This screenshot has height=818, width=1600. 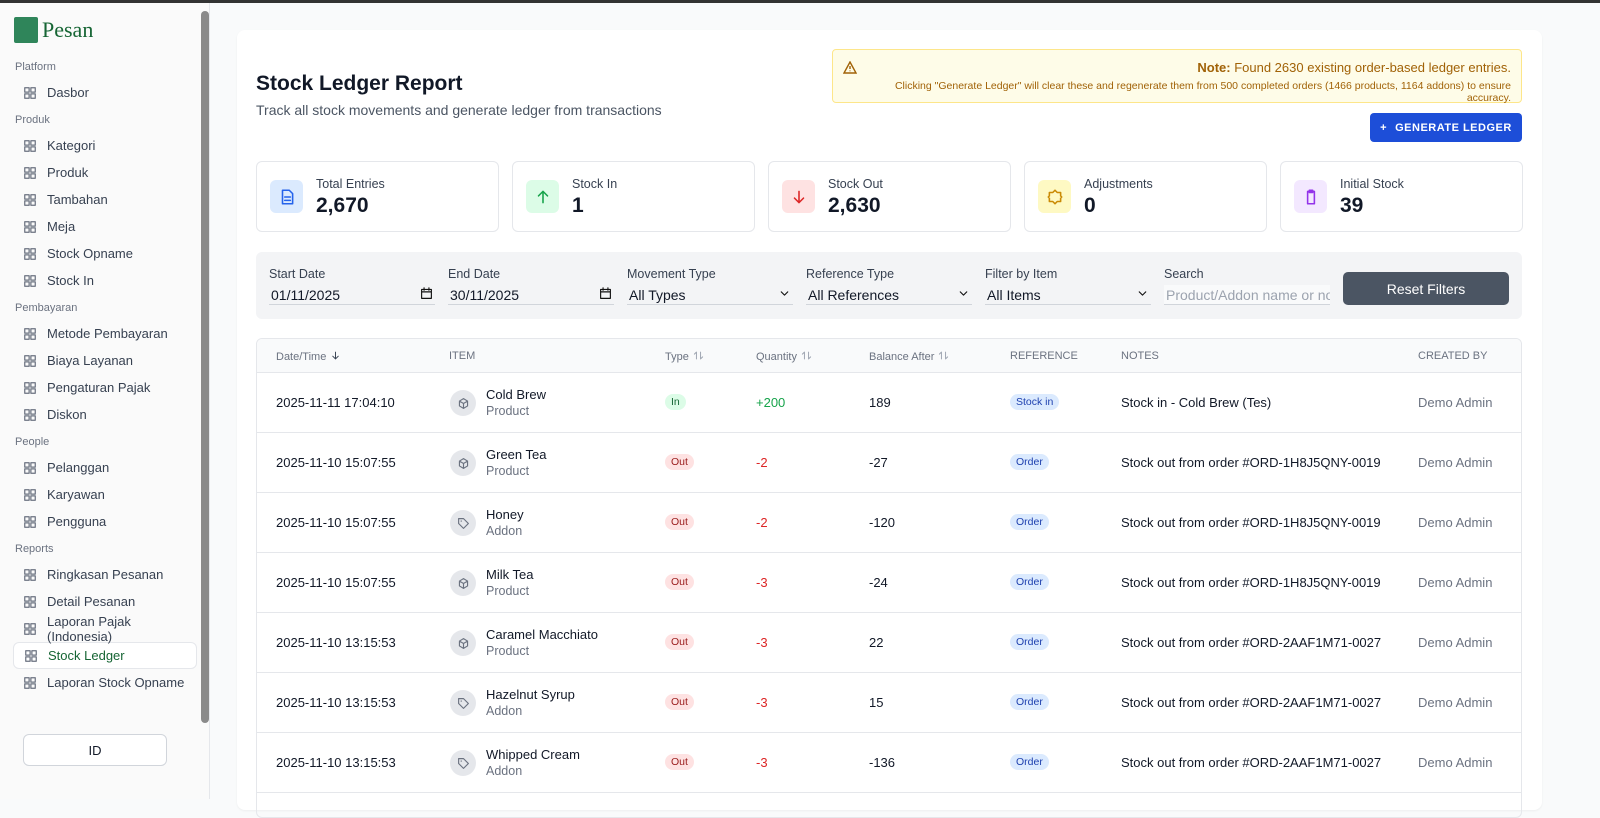 I want to click on language-button: ID, so click(x=95, y=750).